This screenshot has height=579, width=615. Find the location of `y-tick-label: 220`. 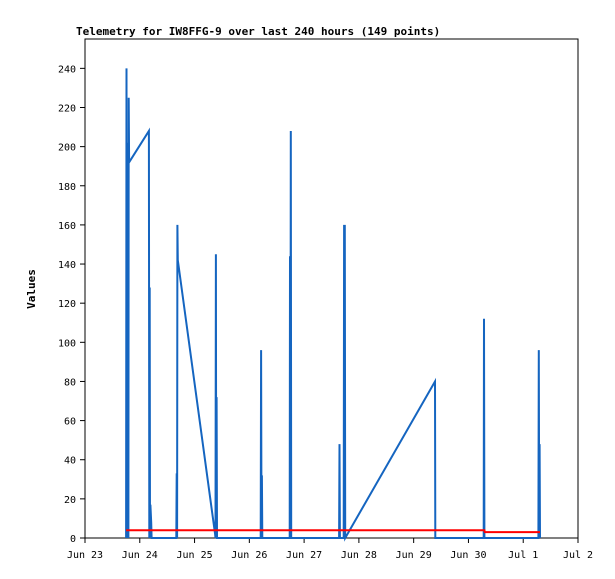

y-tick-label: 220 is located at coordinates (67, 108).